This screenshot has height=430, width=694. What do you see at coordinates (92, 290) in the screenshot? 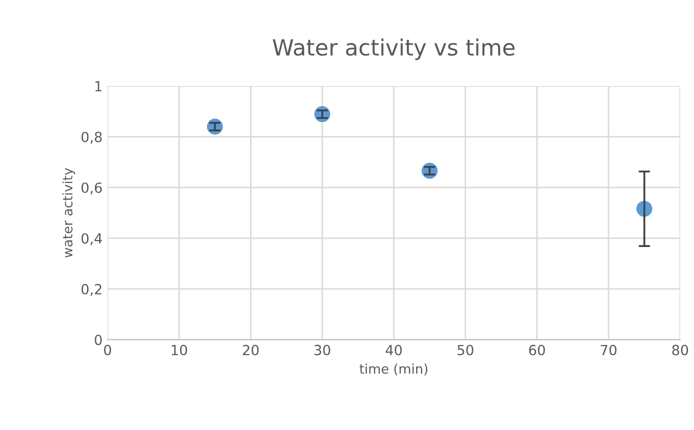
I see `y-tick-label: 0,2` at bounding box center [92, 290].